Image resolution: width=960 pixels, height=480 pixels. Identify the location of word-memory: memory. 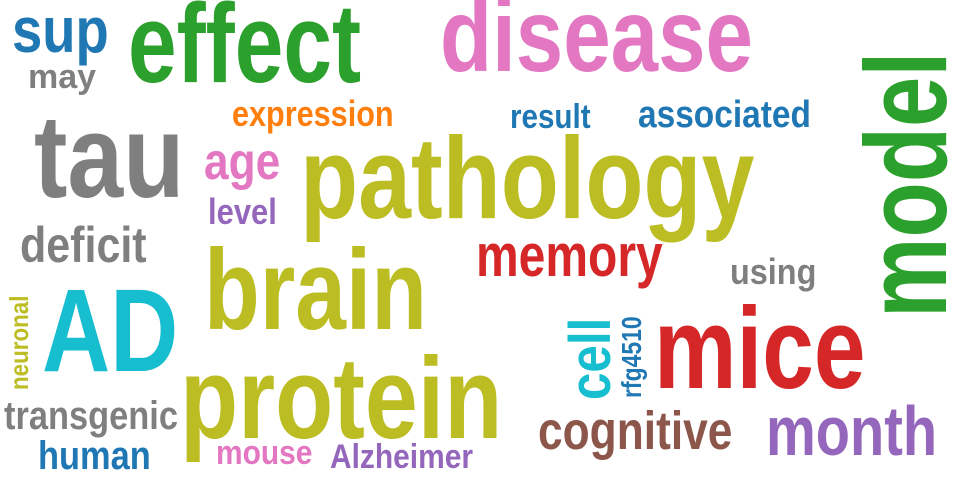
(569, 255).